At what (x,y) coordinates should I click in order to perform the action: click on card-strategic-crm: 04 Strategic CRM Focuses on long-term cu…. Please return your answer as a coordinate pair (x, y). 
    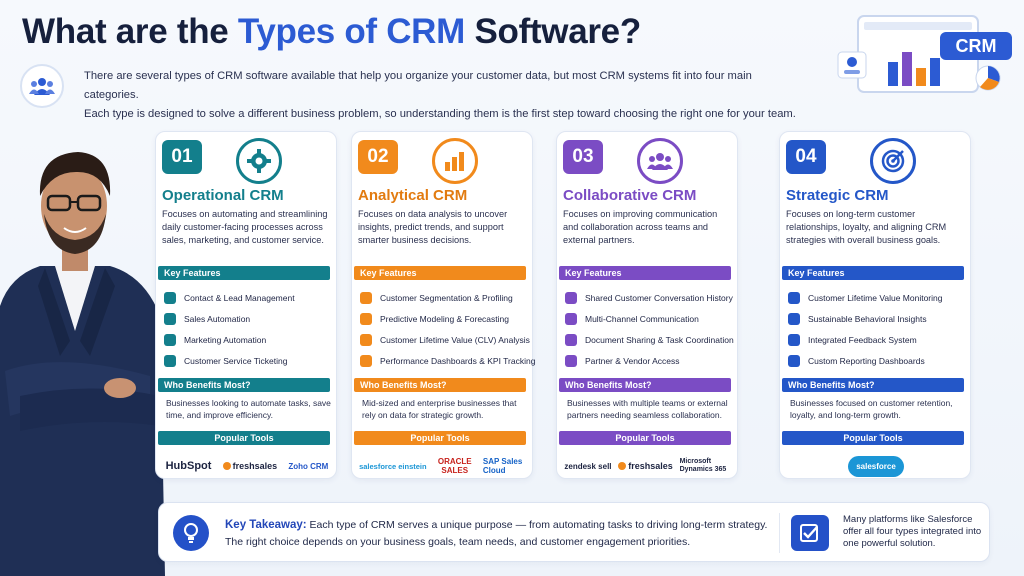
    Looking at the image, I should click on (875, 305).